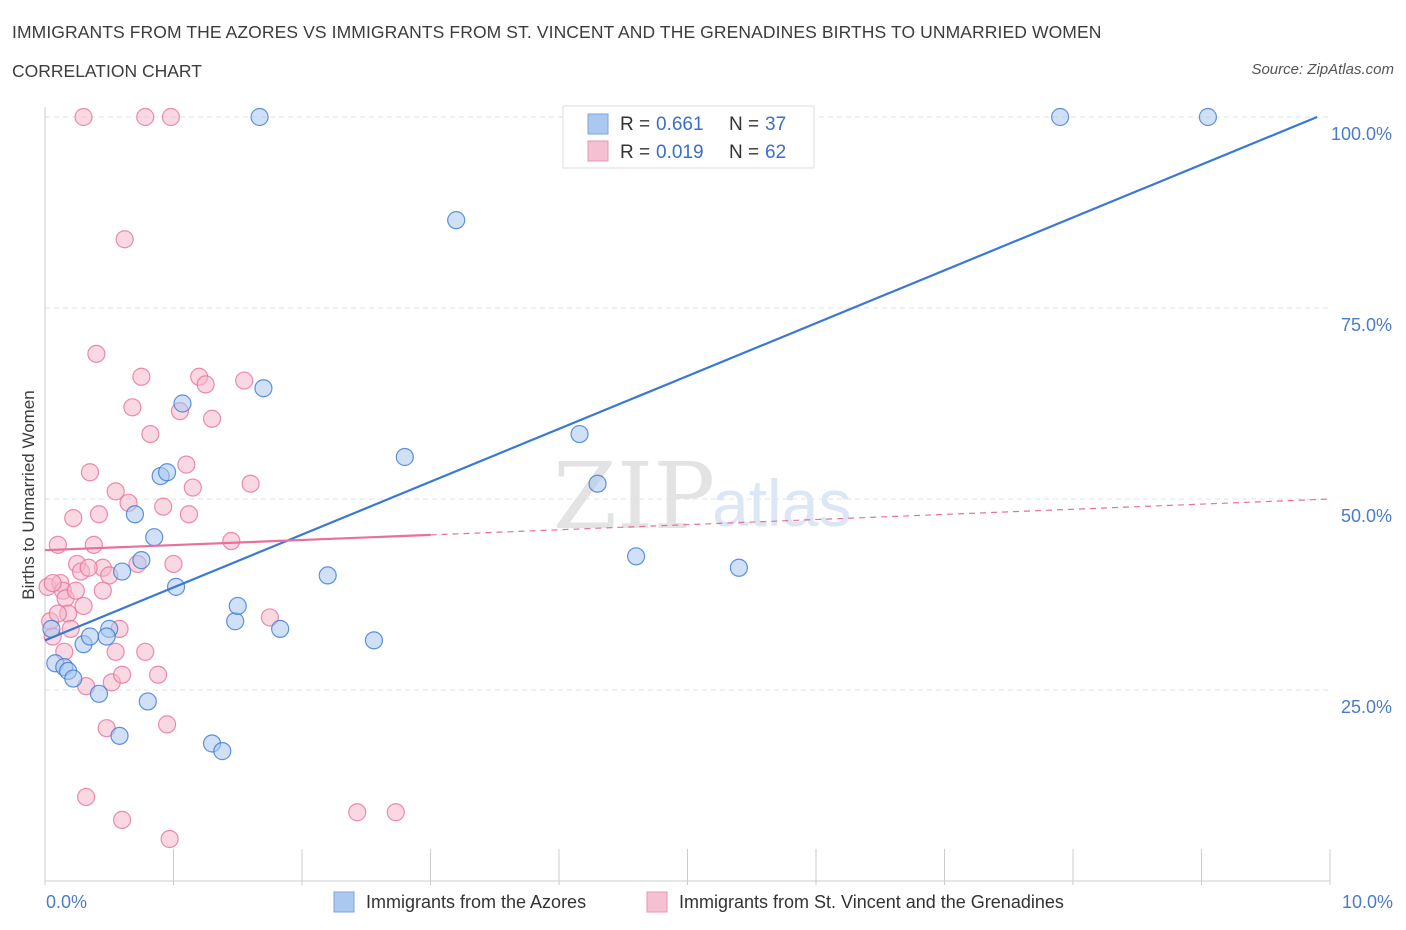 This screenshot has height=930, width=1406. I want to click on y-tick-label: 75.0%, so click(1366, 325).